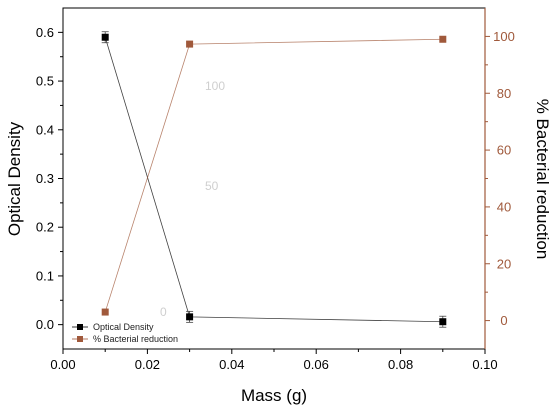  What do you see at coordinates (45, 178) in the screenshot?
I see `y-left-tick-label: 0.3` at bounding box center [45, 178].